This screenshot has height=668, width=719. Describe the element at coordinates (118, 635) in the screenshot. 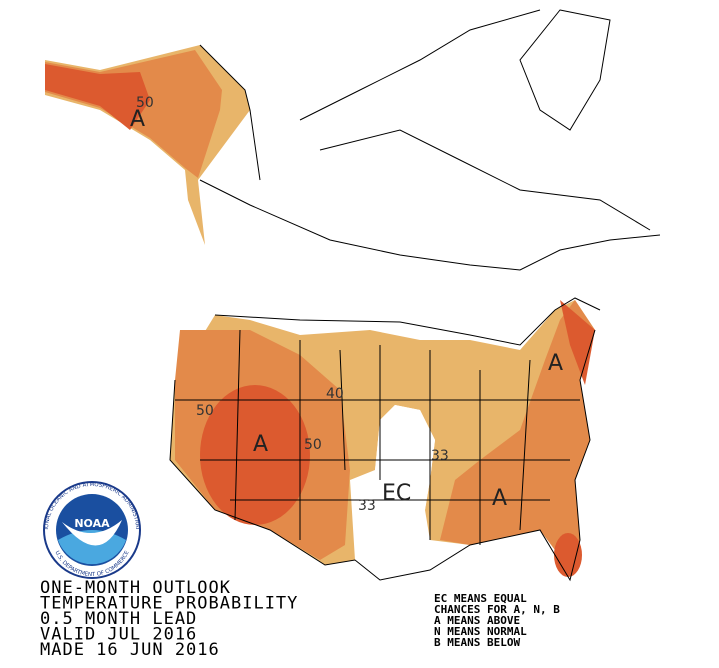

I see `title-line: VALID JUL 2016` at that location.